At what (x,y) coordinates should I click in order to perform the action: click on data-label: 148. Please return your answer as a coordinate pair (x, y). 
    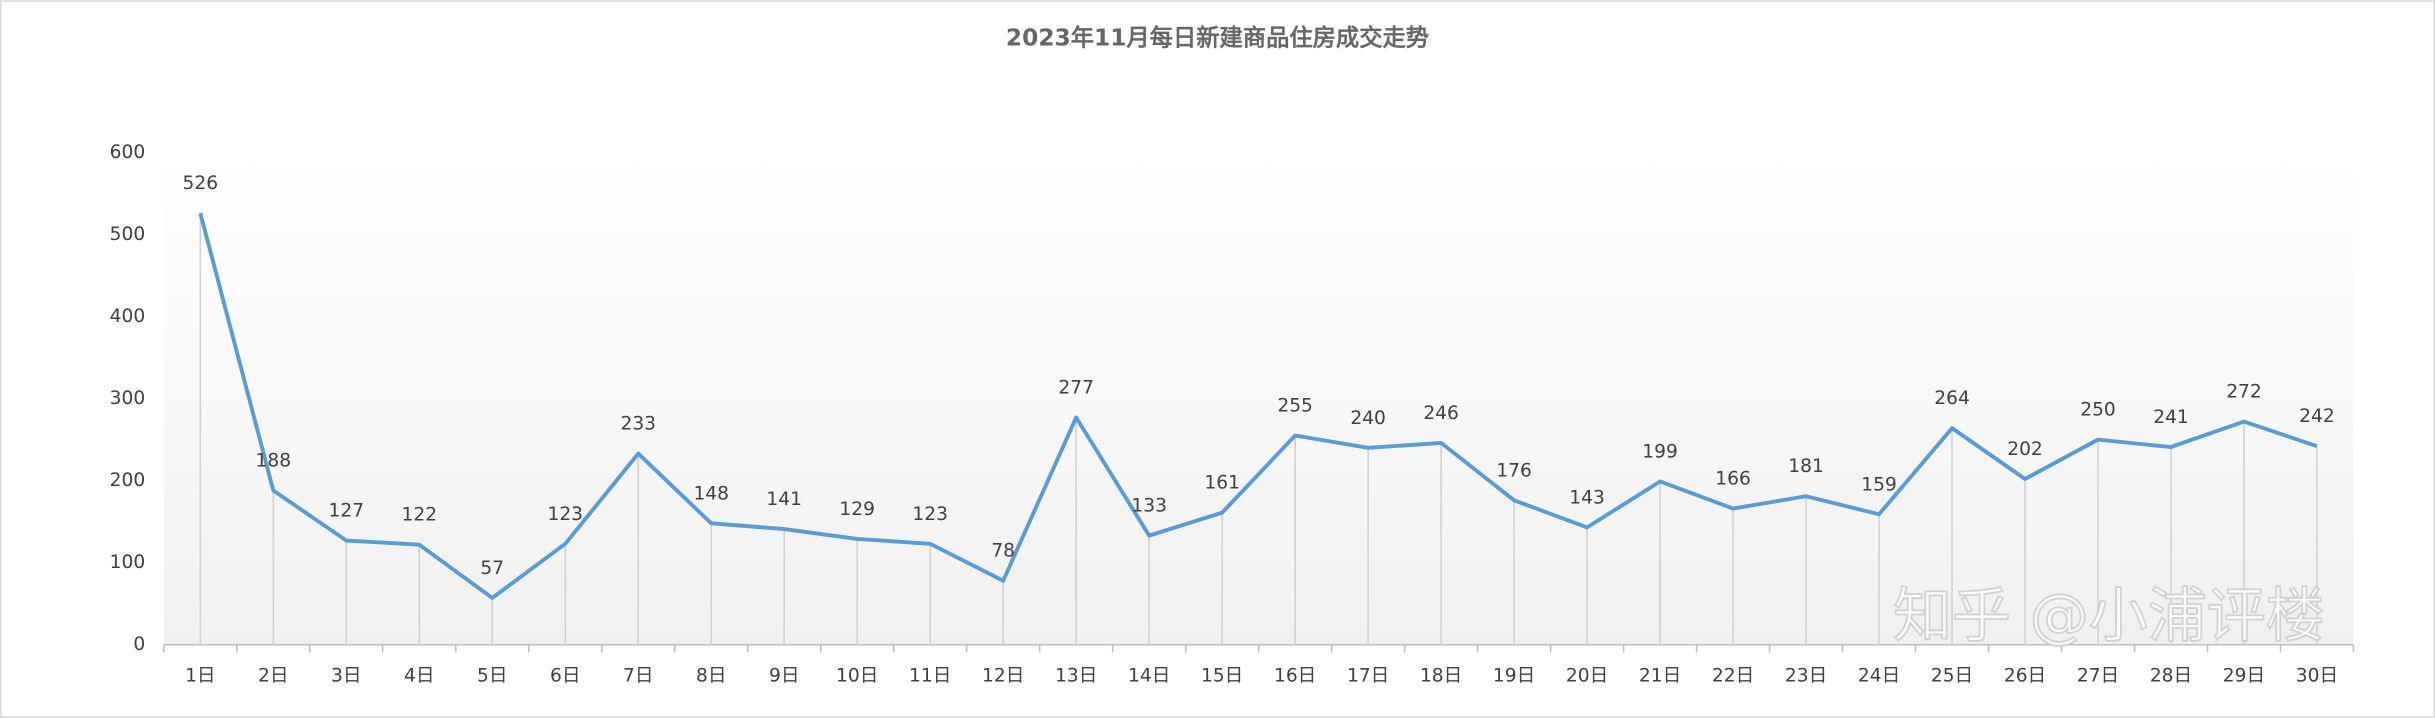
    Looking at the image, I should click on (711, 493).